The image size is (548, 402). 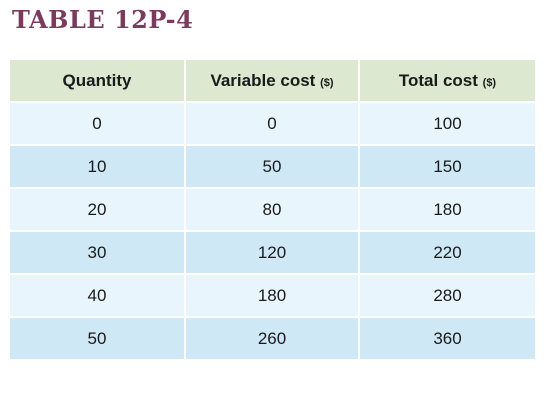 What do you see at coordinates (98, 253) in the screenshot?
I see `cell-quantity: 30` at bounding box center [98, 253].